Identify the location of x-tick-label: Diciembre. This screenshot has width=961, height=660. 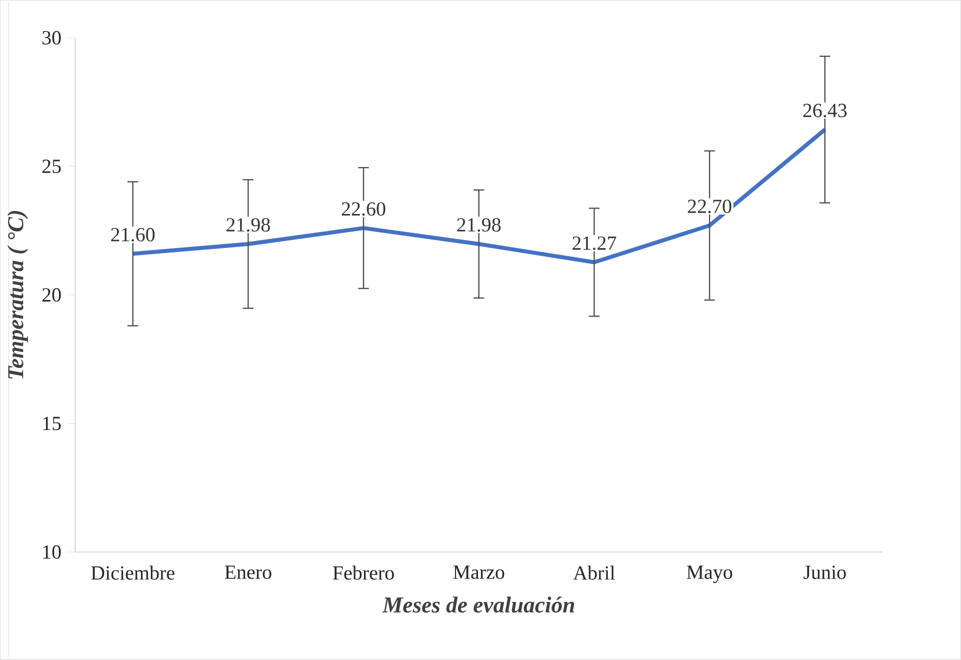
(132, 573).